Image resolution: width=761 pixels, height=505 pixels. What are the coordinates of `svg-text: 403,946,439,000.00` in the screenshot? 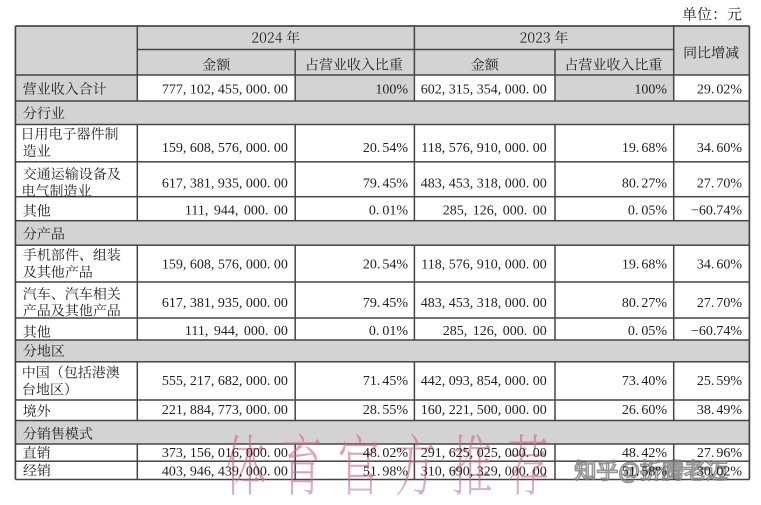 It's located at (225, 471).